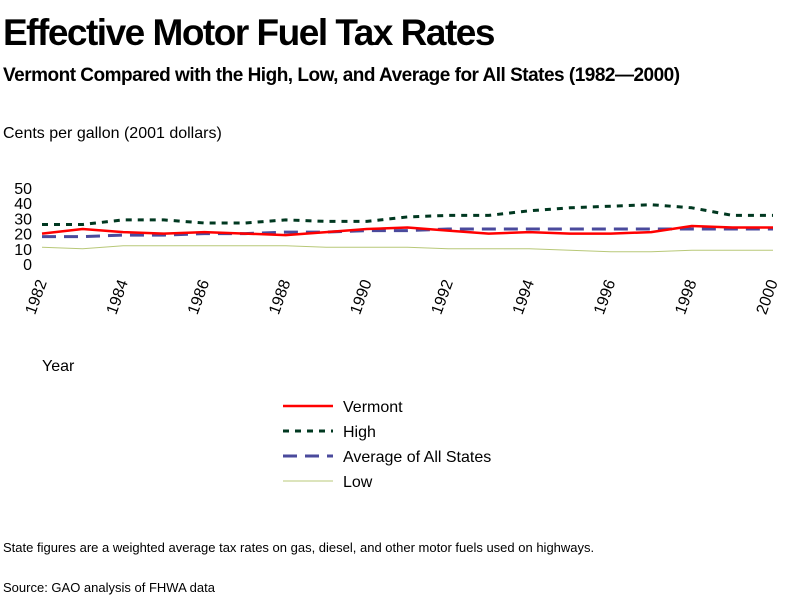 Image resolution: width=800 pixels, height=600 pixels. Describe the element at coordinates (605, 296) in the screenshot. I see `x-tick-label: 1996` at that location.